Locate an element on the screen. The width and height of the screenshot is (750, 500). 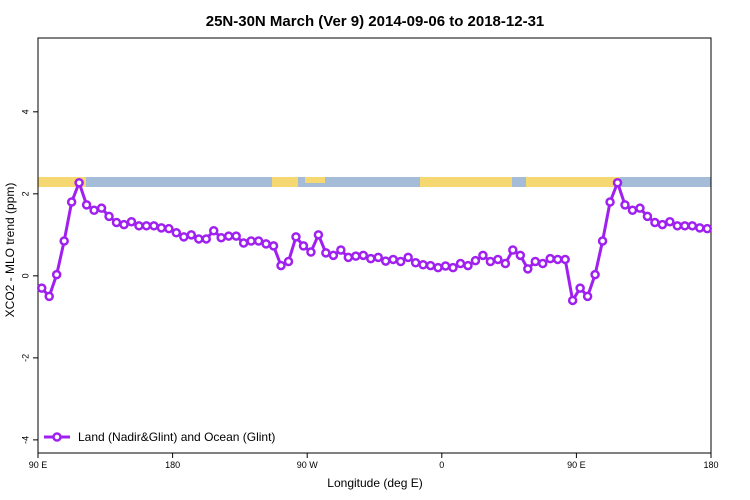
y-axis-label: XCO2 - MLO trend (ppm) is located at coordinates (10, 250).